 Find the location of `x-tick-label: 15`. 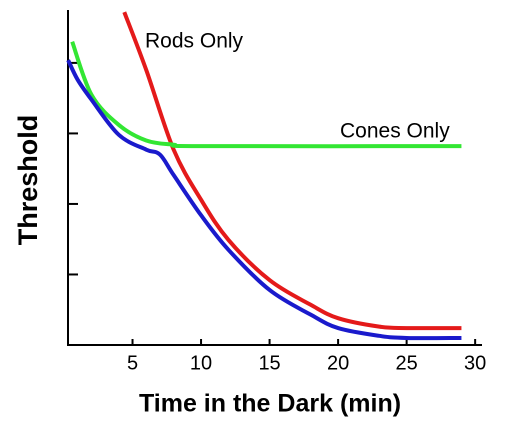

x-tick-label: 15 is located at coordinates (269, 363).